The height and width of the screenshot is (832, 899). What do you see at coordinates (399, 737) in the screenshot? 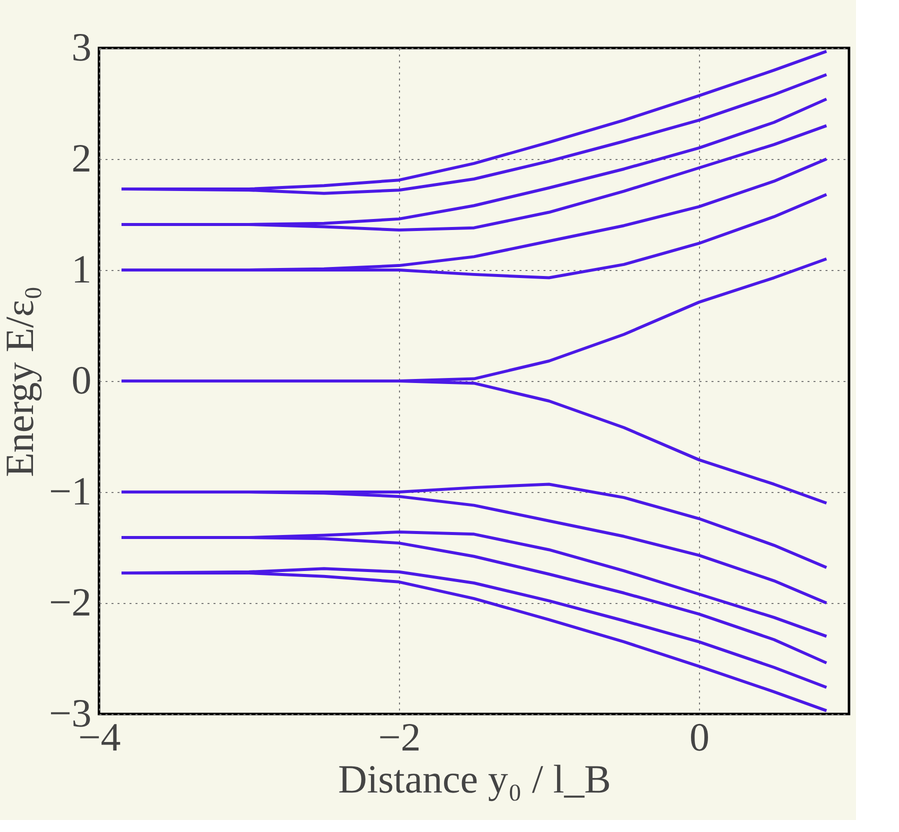
I see `x-tick-label: −2` at bounding box center [399, 737].